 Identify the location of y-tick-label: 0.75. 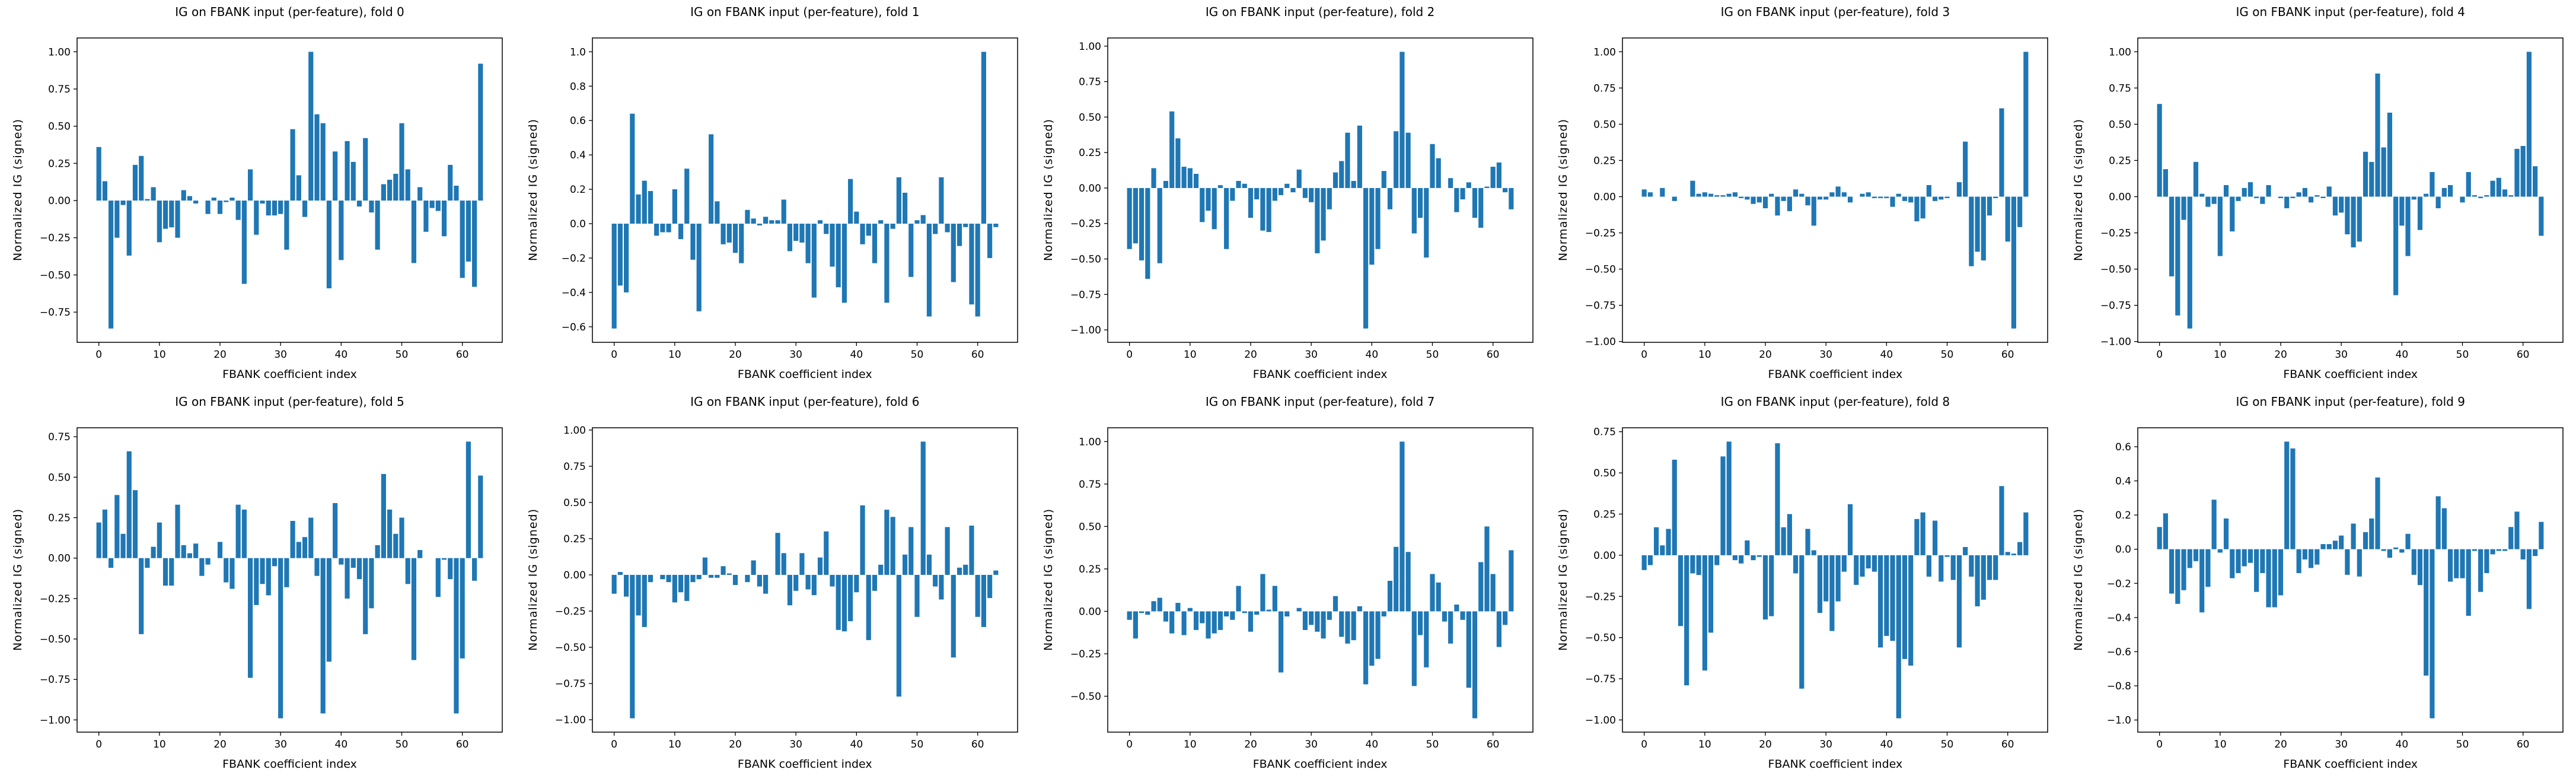
(59, 90).